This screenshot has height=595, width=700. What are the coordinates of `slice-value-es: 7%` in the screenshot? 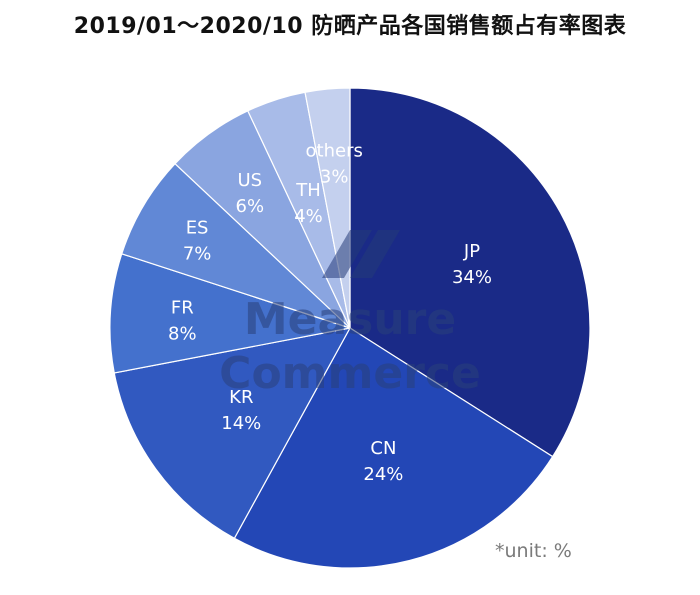 It's located at (197, 254).